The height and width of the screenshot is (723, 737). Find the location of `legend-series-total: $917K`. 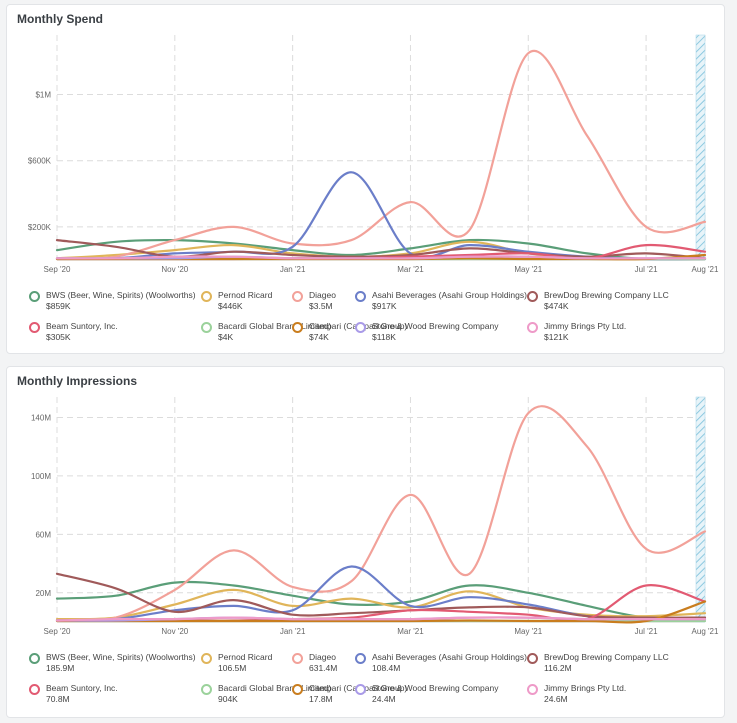

legend-series-total: $917K is located at coordinates (384, 306).